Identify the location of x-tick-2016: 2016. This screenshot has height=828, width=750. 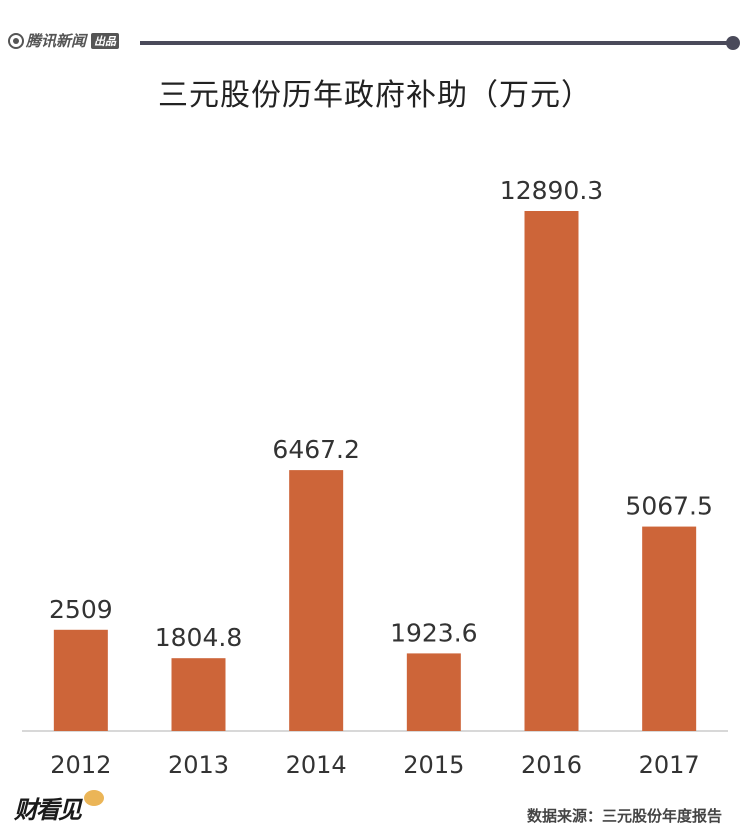
(551, 765).